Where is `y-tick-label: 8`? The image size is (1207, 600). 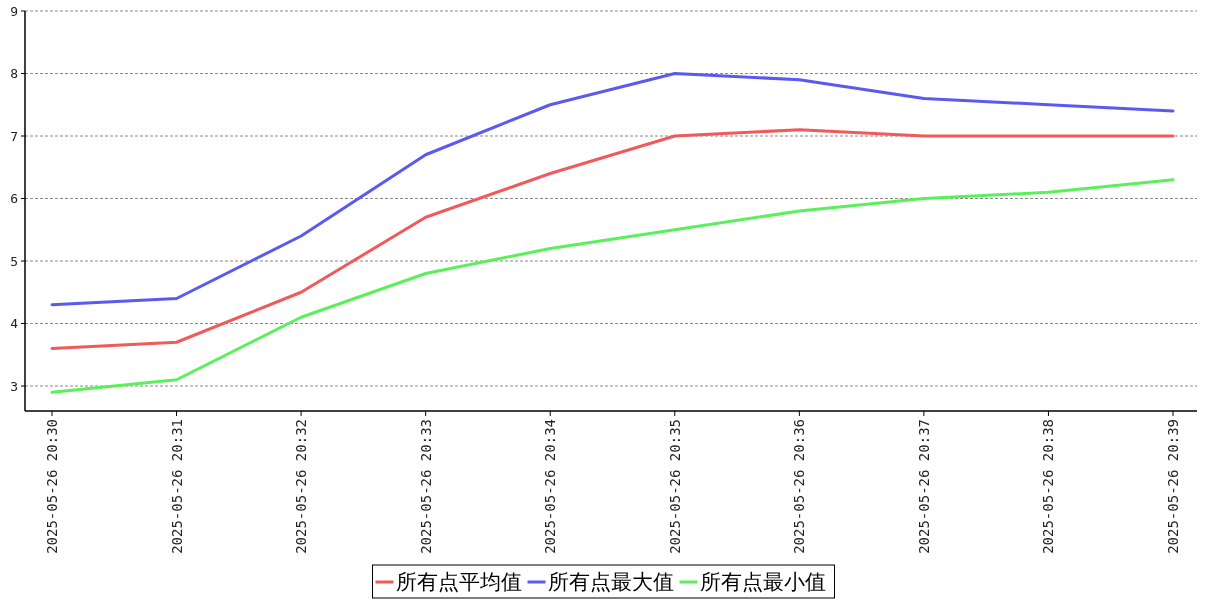
y-tick-label: 8 is located at coordinates (14, 74).